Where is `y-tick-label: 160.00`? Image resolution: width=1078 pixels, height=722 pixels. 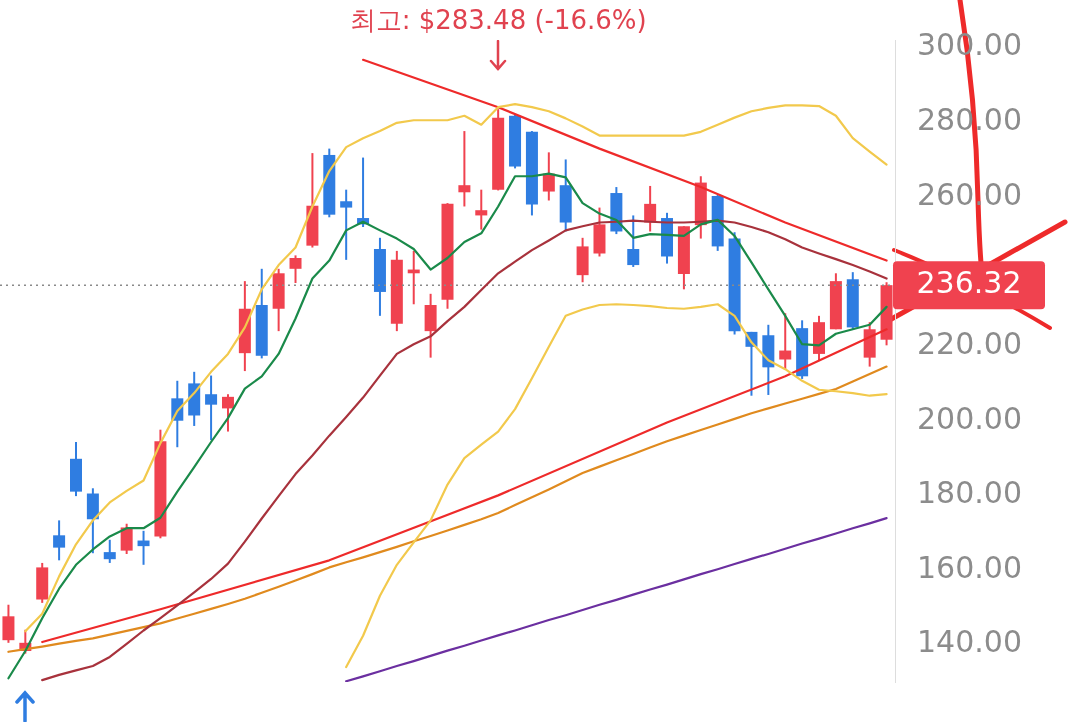 y-tick-label: 160.00 is located at coordinates (969, 567).